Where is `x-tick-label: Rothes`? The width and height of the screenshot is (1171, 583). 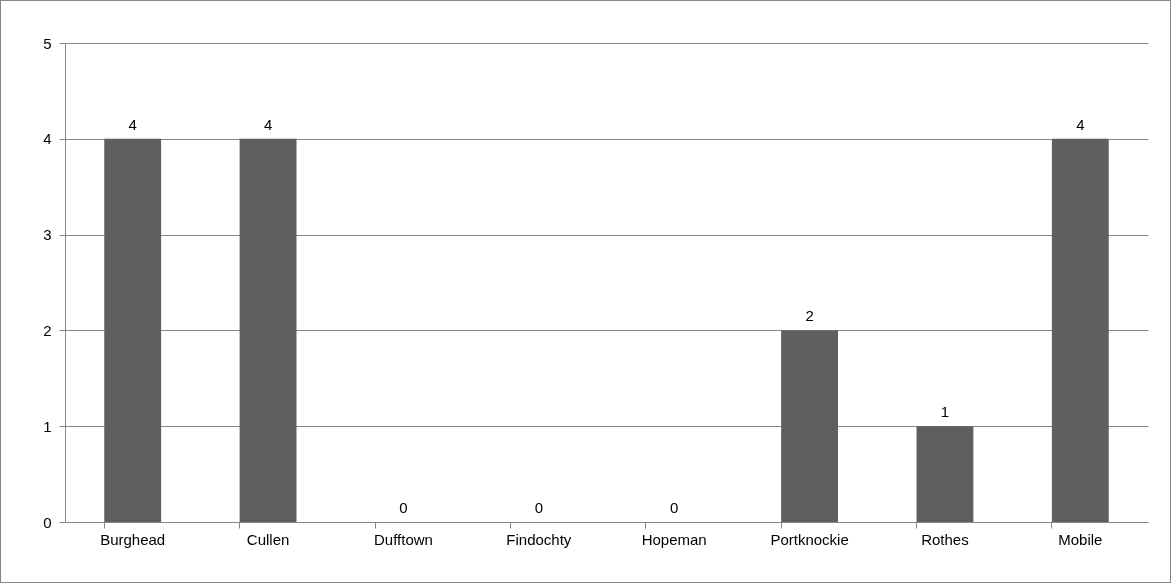 x-tick-label: Rothes is located at coordinates (945, 539).